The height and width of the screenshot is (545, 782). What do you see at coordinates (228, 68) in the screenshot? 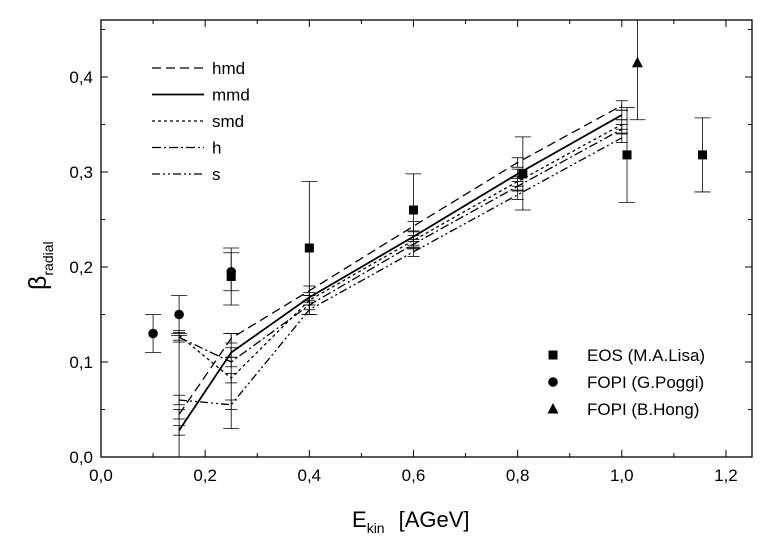
I see `legend-label-hmd: hmd` at bounding box center [228, 68].